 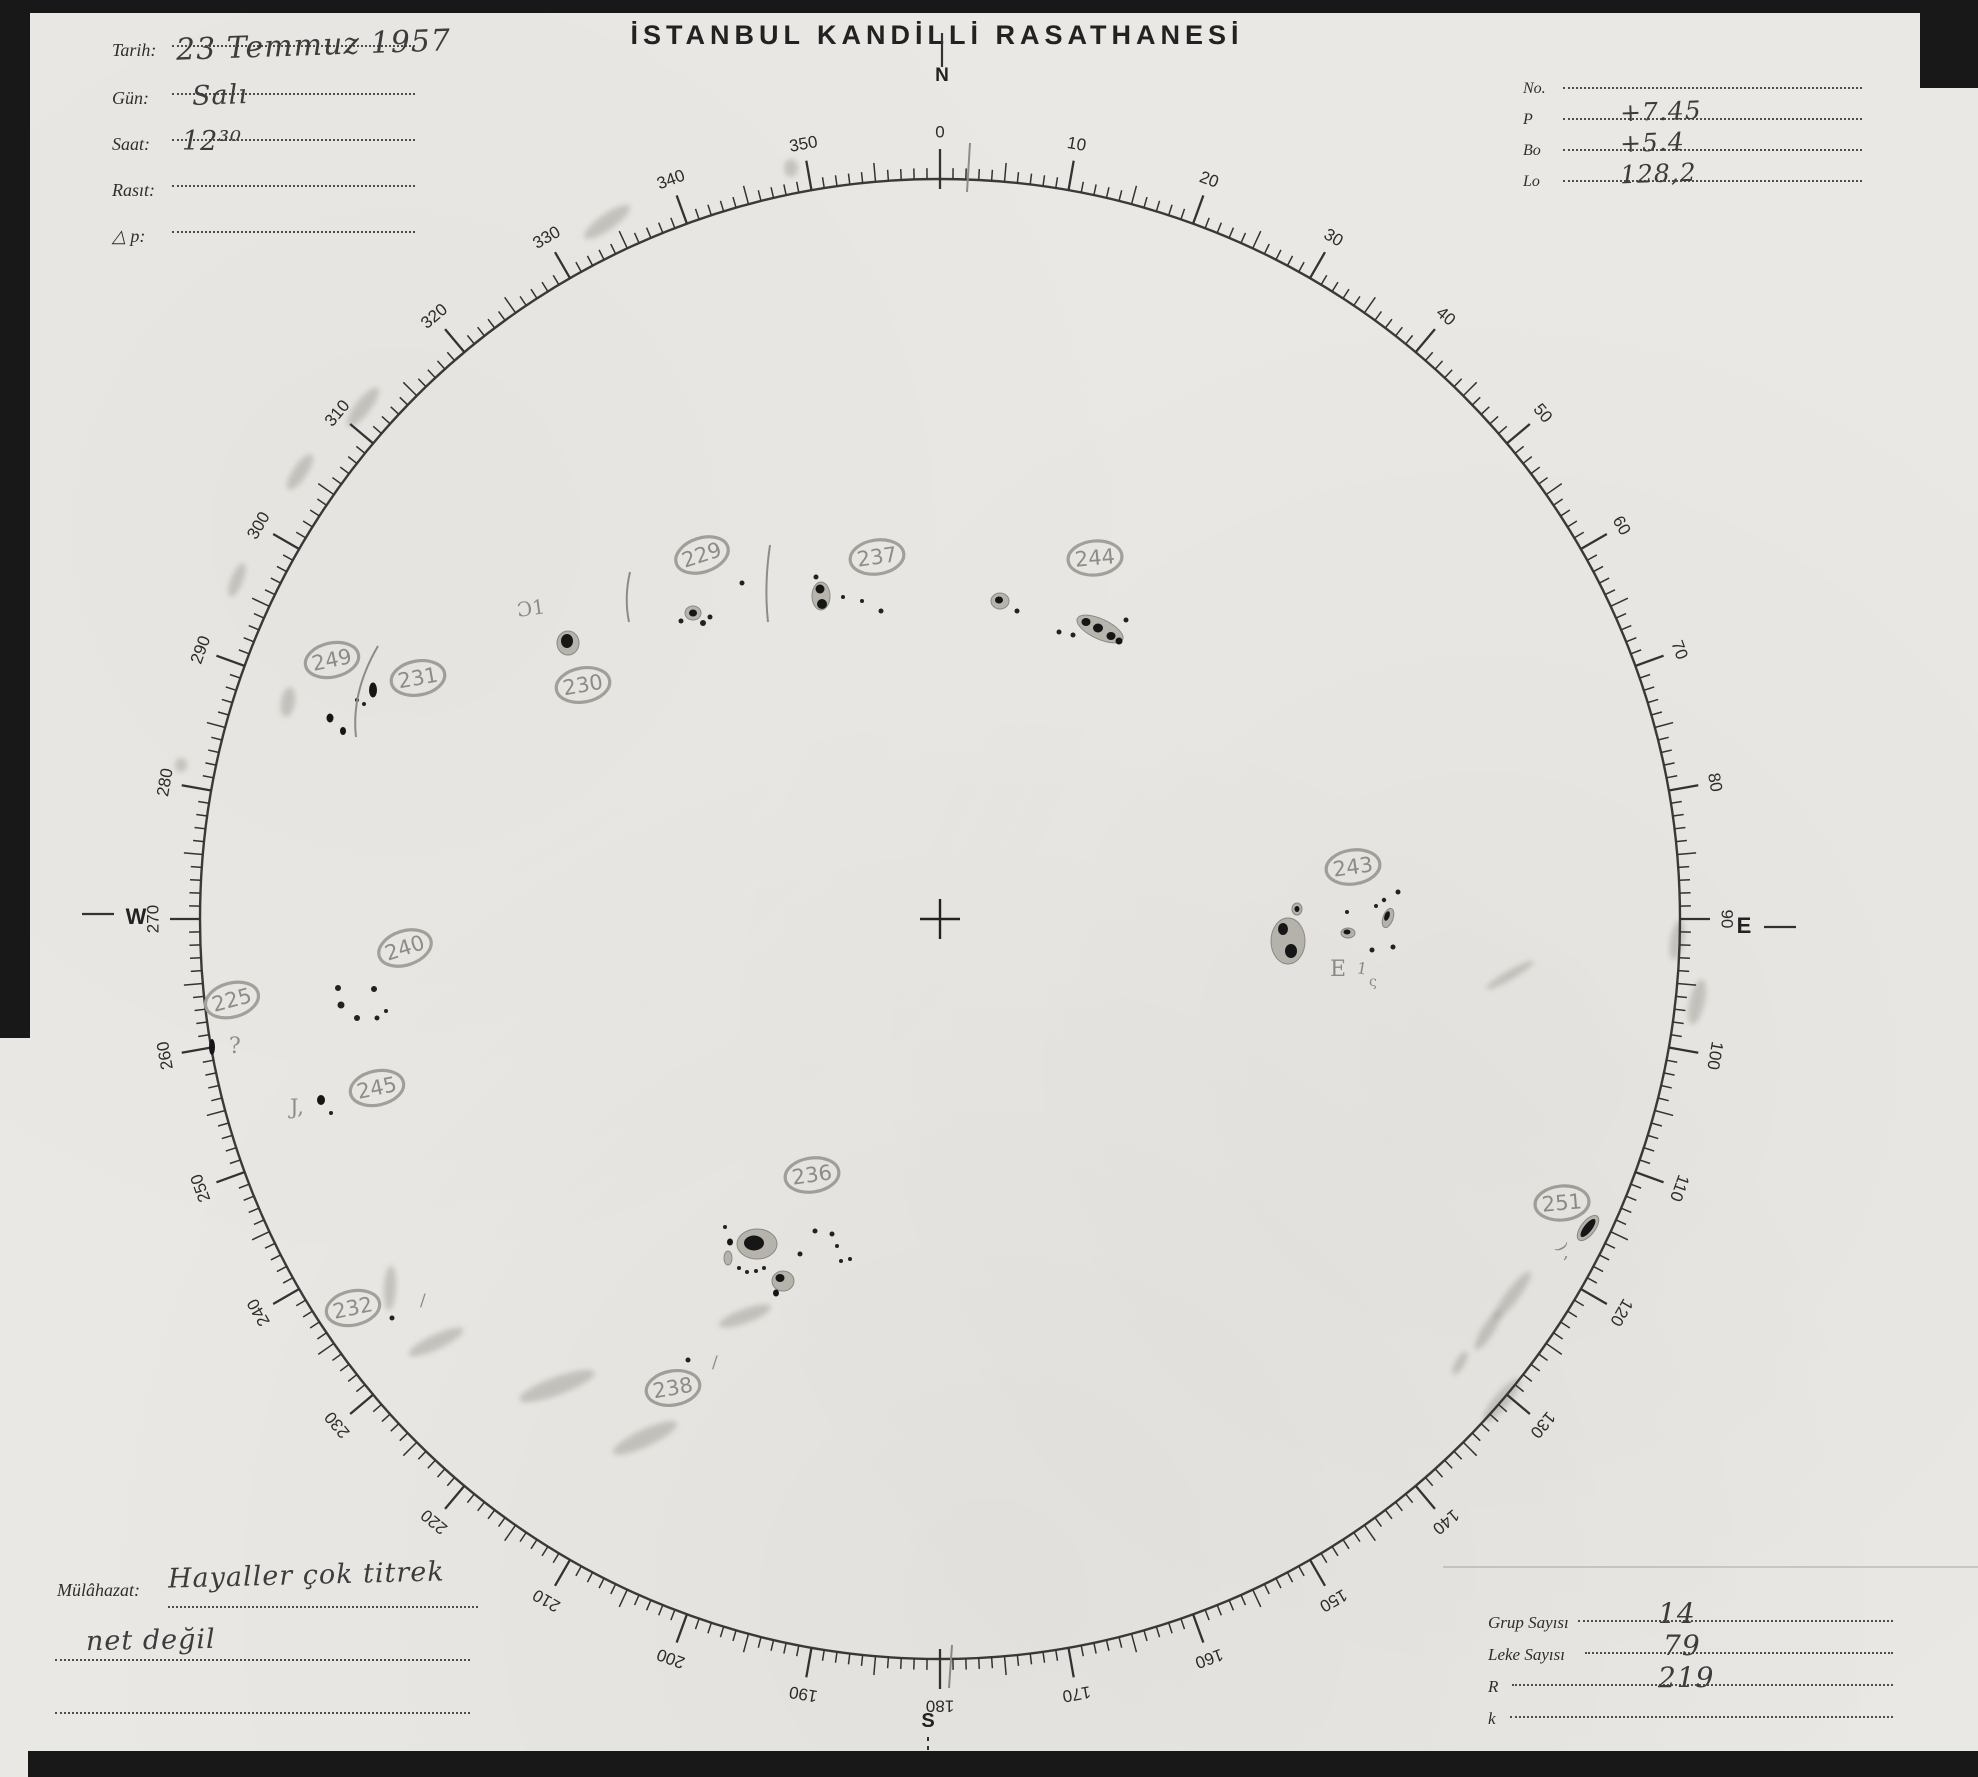 I want to click on stats-field-label-0: Grup Sayısı, so click(x=1528, y=1622).